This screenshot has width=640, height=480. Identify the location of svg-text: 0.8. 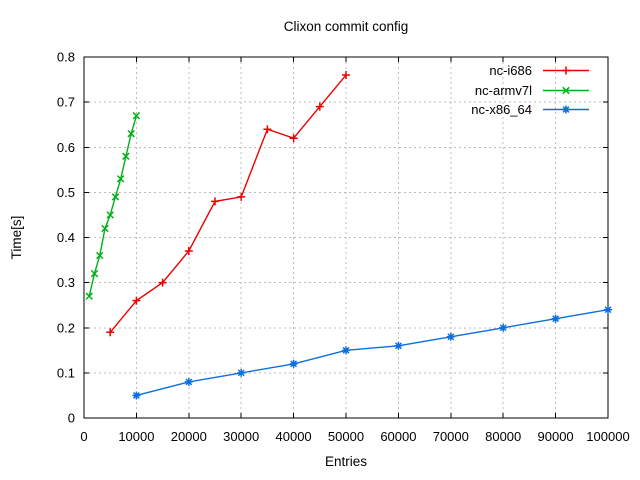
(66, 57).